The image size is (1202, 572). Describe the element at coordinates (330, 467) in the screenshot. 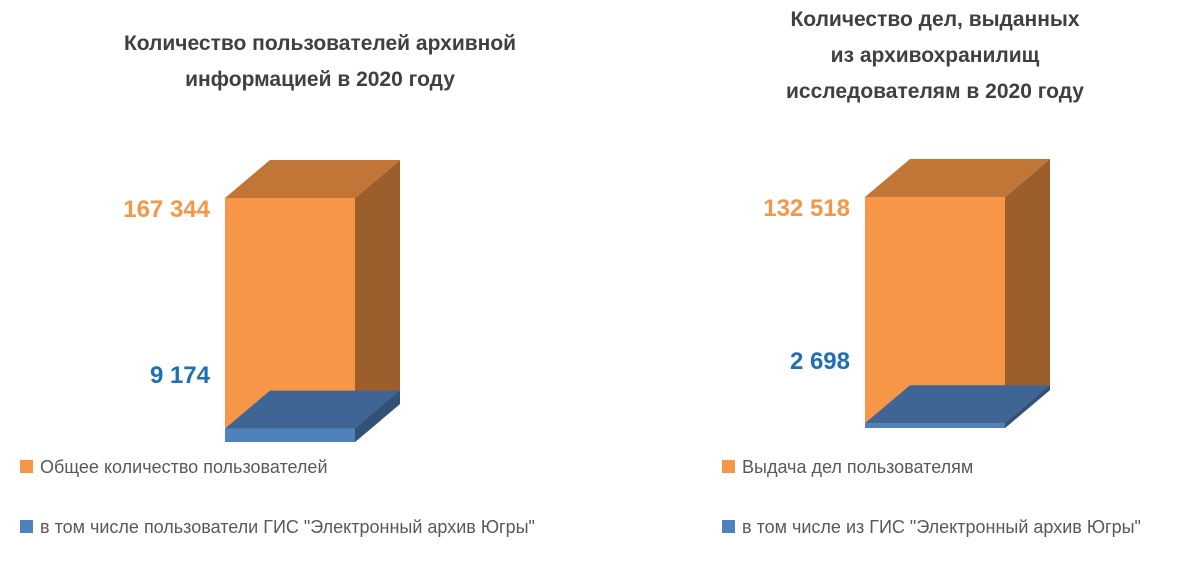

I see `legend-entry: Общее количество пользователей` at that location.